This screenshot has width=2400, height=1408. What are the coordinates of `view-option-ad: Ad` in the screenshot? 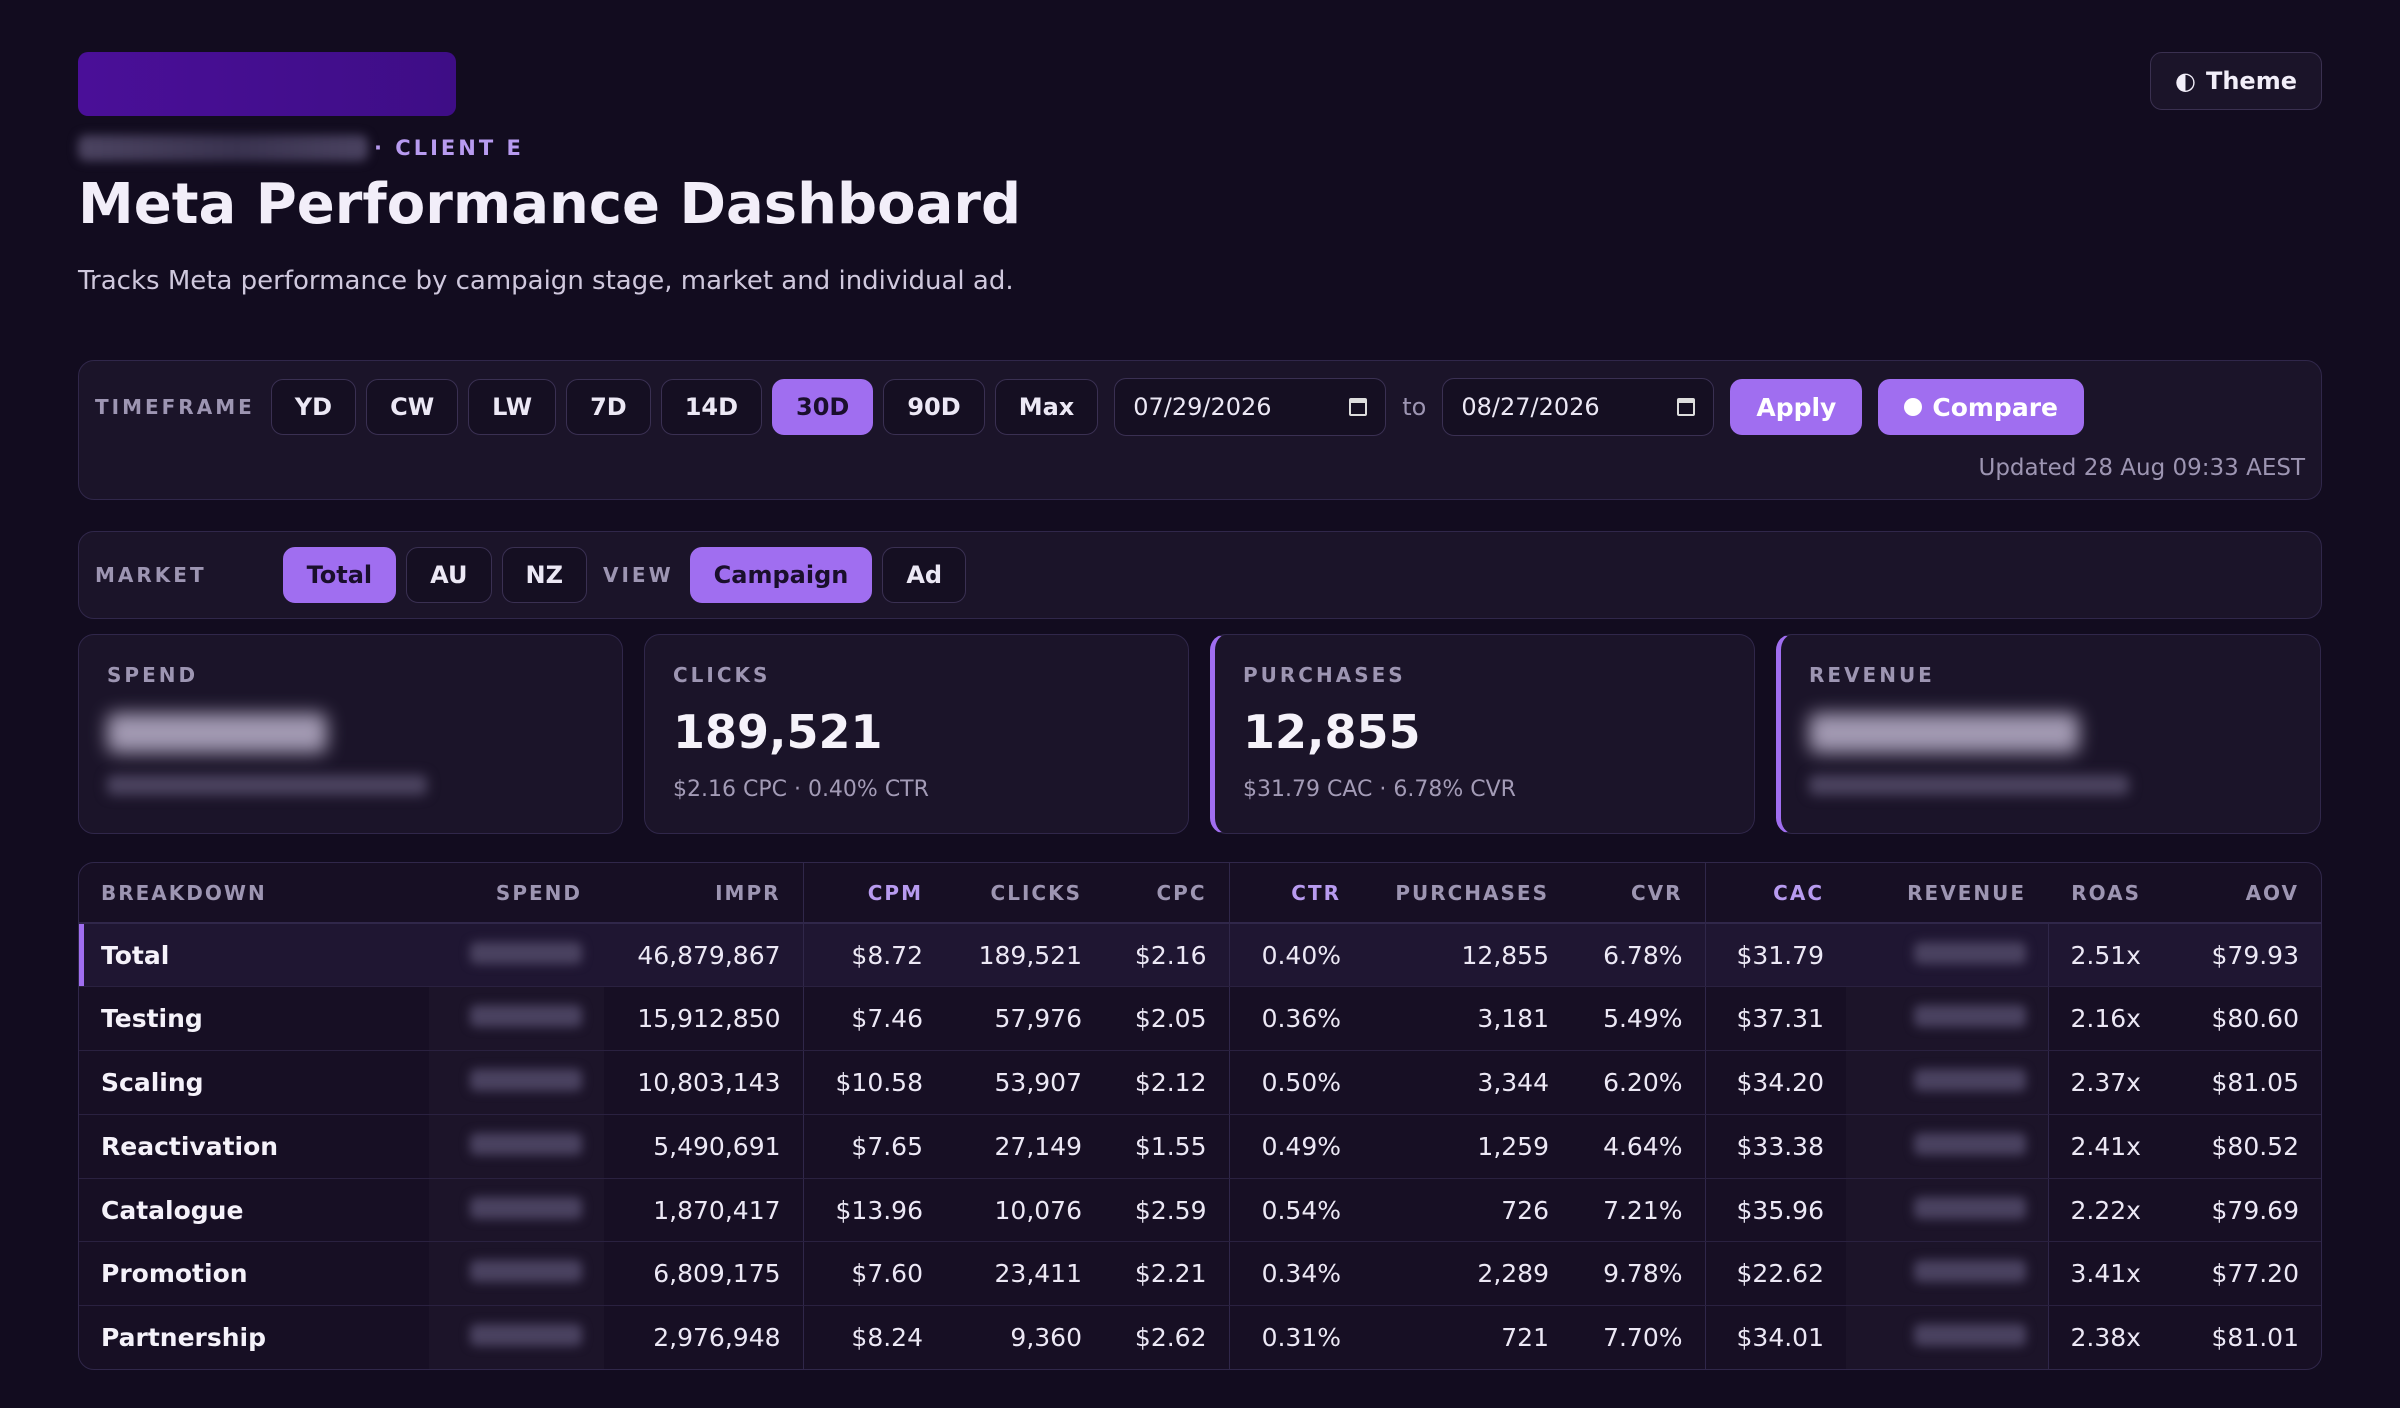 It's located at (924, 575).